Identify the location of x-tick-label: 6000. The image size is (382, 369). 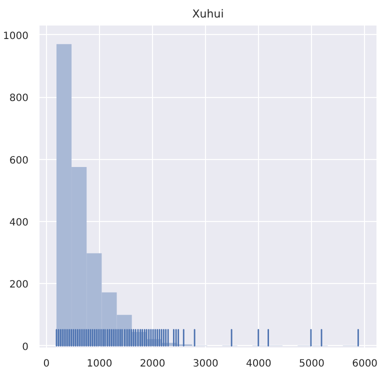
(365, 363).